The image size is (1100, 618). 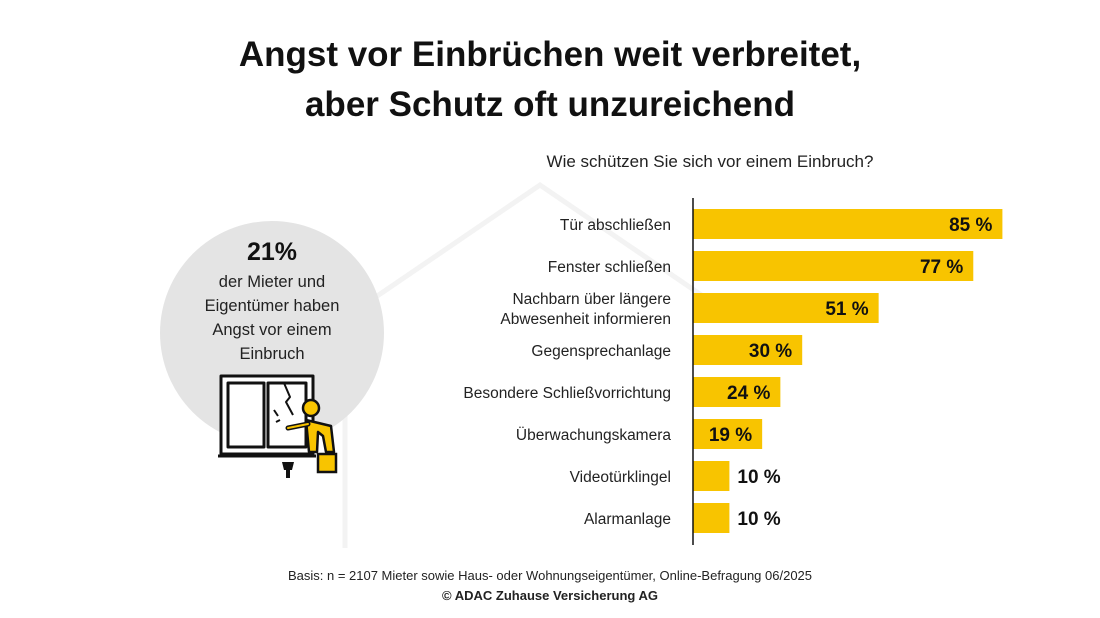 What do you see at coordinates (758, 477) in the screenshot?
I see `value-label-7: 10 %` at bounding box center [758, 477].